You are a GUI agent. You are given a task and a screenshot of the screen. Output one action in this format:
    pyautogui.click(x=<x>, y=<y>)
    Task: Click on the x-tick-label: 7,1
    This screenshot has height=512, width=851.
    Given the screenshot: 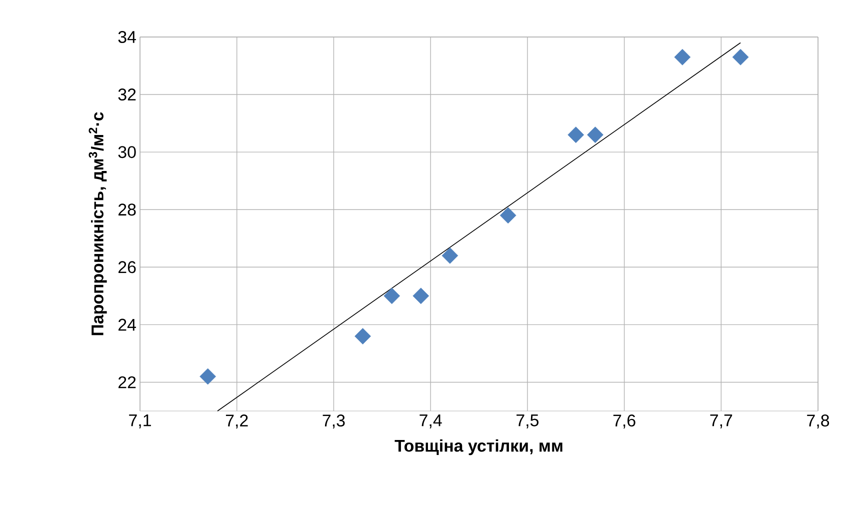 What is the action you would take?
    pyautogui.click(x=140, y=421)
    